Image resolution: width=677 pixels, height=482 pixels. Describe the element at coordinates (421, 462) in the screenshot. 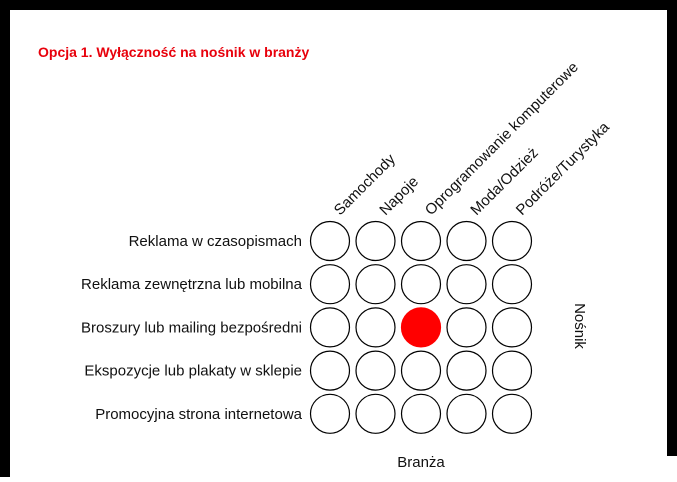

I see `column-axis-label: Branża` at that location.